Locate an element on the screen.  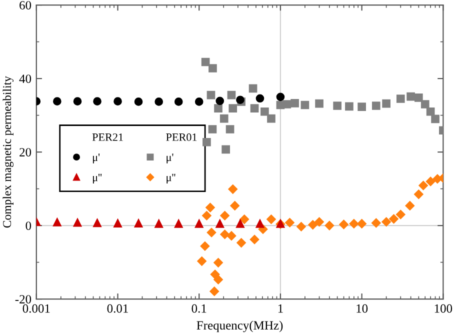
y-tick-label: 20 is located at coordinates (26, 152).